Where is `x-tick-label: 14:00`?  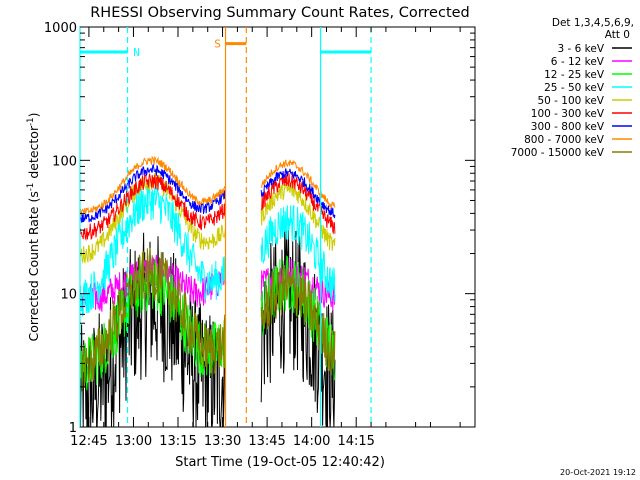
x-tick-label: 14:00 is located at coordinates (311, 441).